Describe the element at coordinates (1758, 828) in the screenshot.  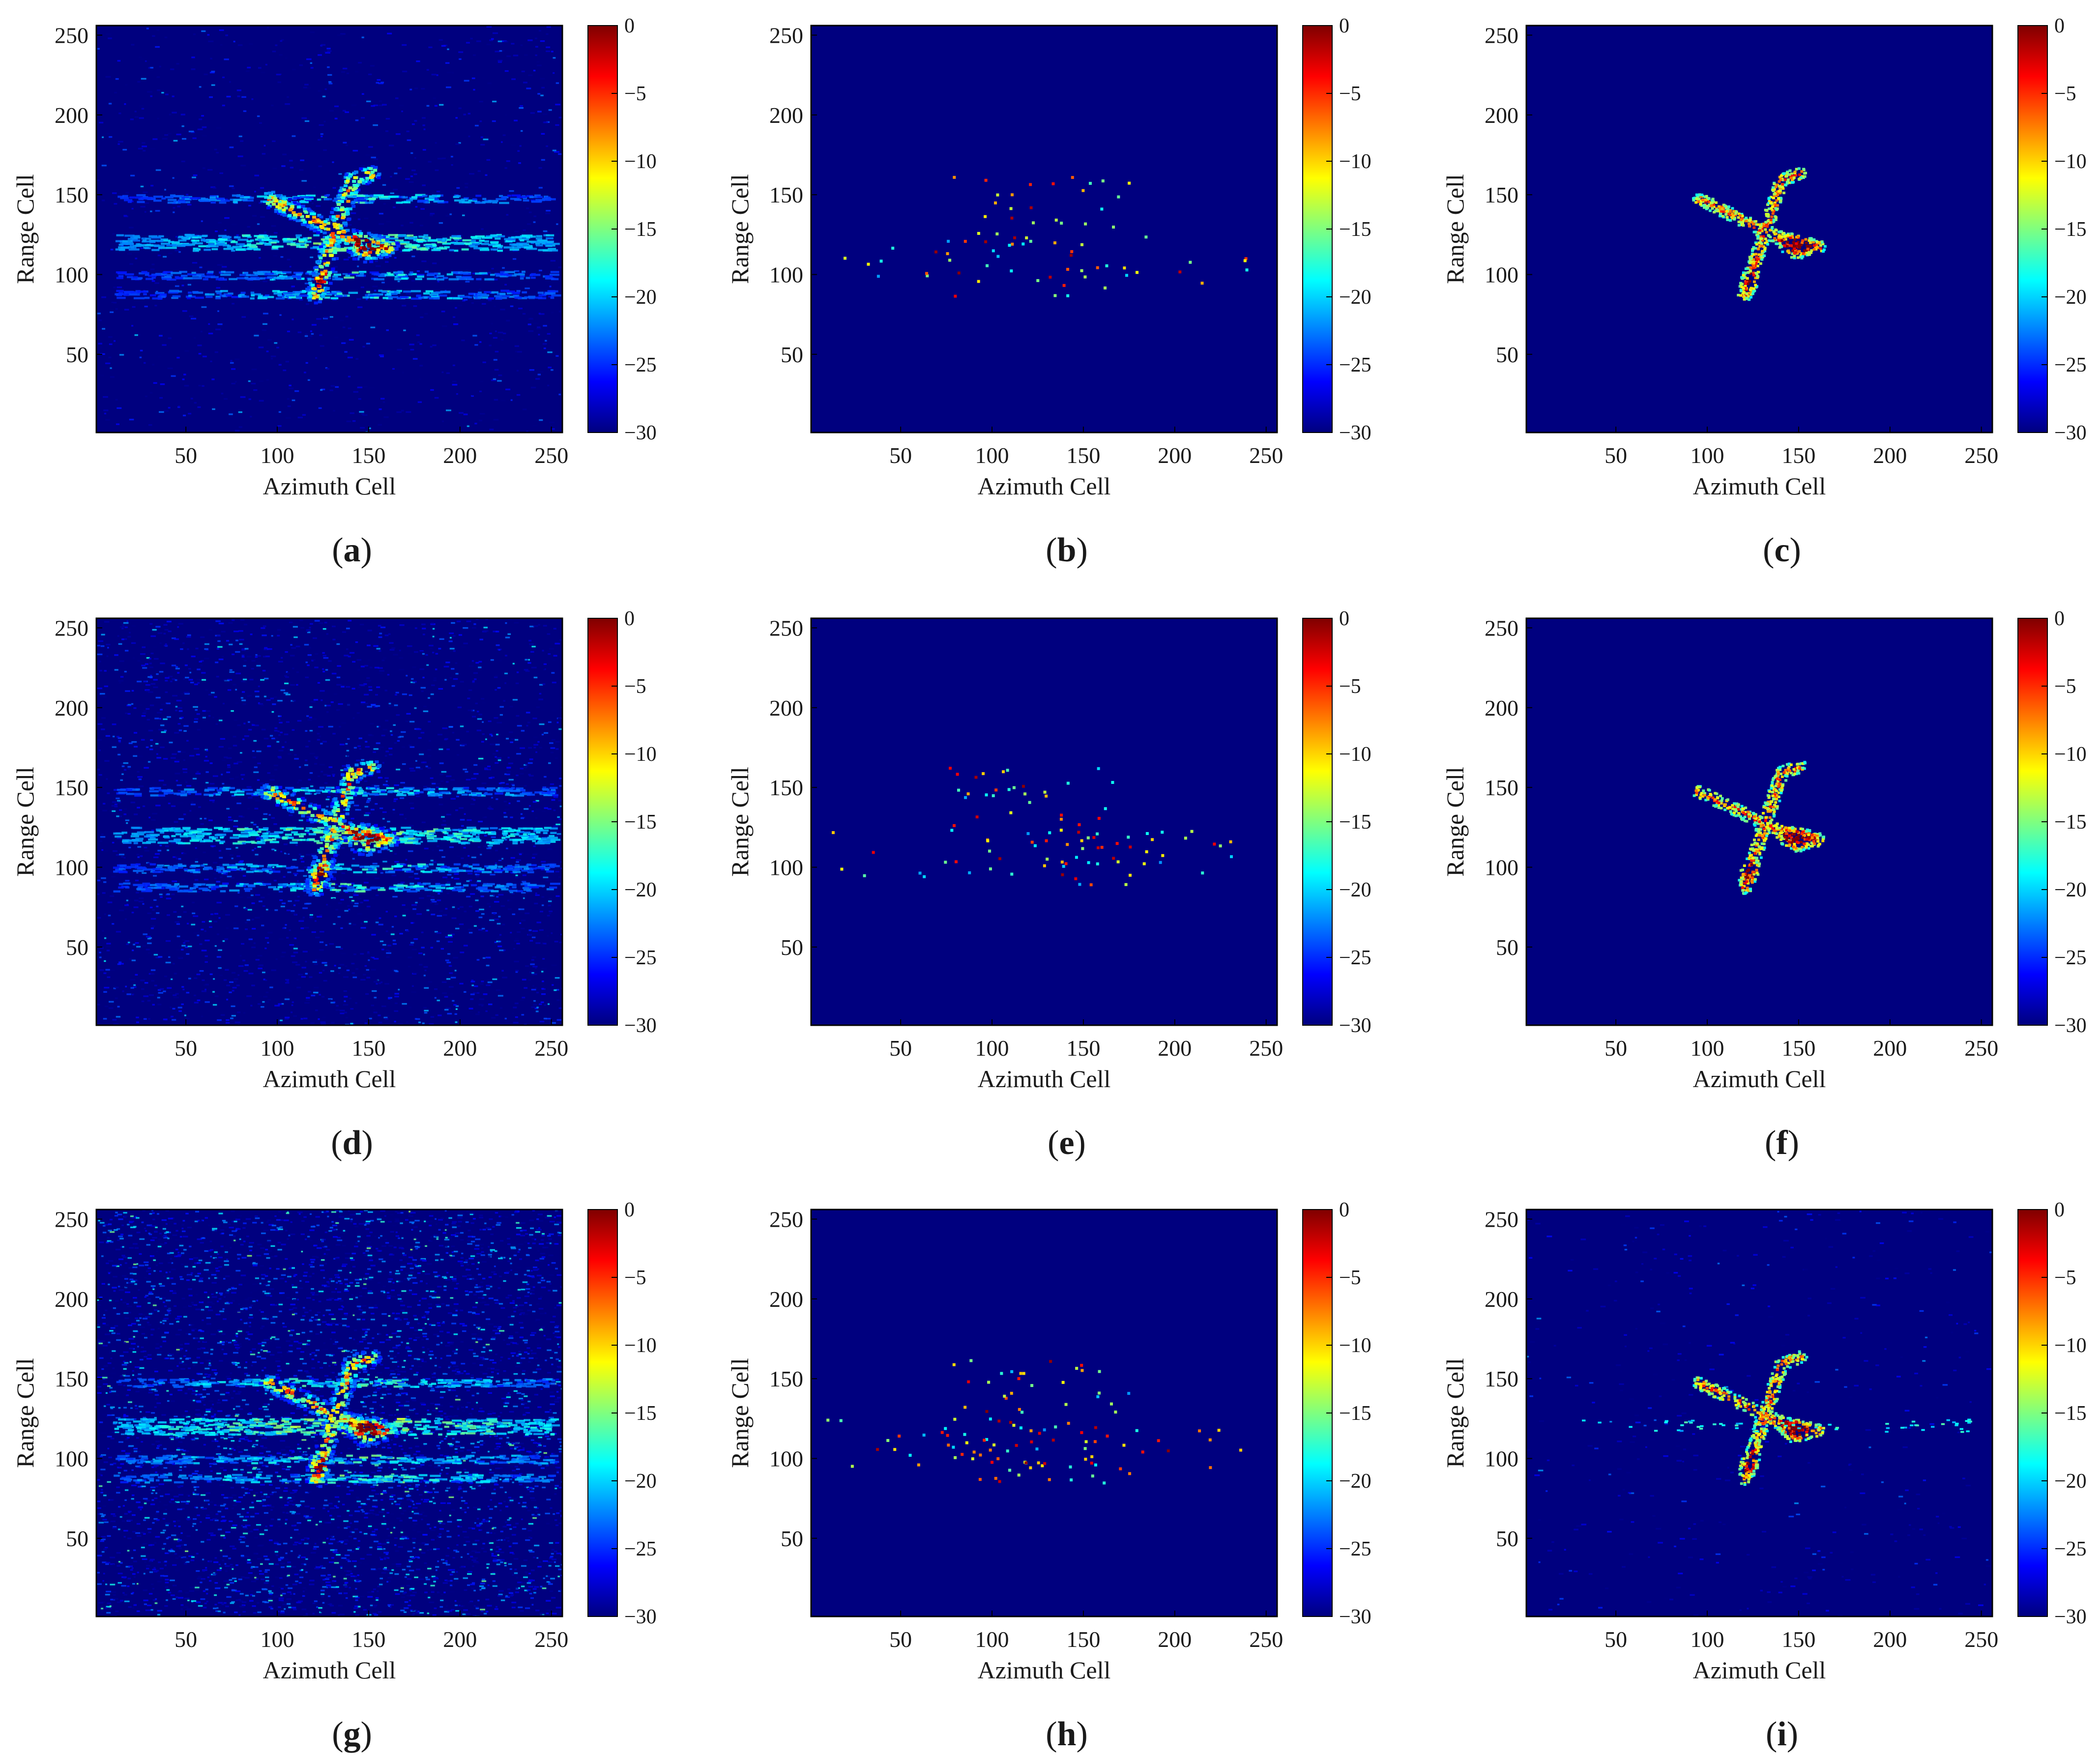
I see `image-content-f` at that location.